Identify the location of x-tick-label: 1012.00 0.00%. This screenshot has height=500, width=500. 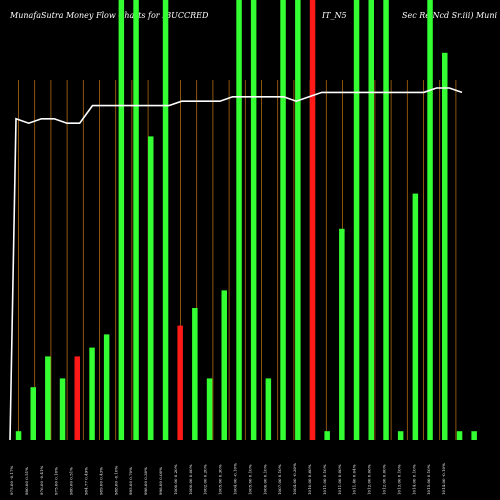
(384, 479).